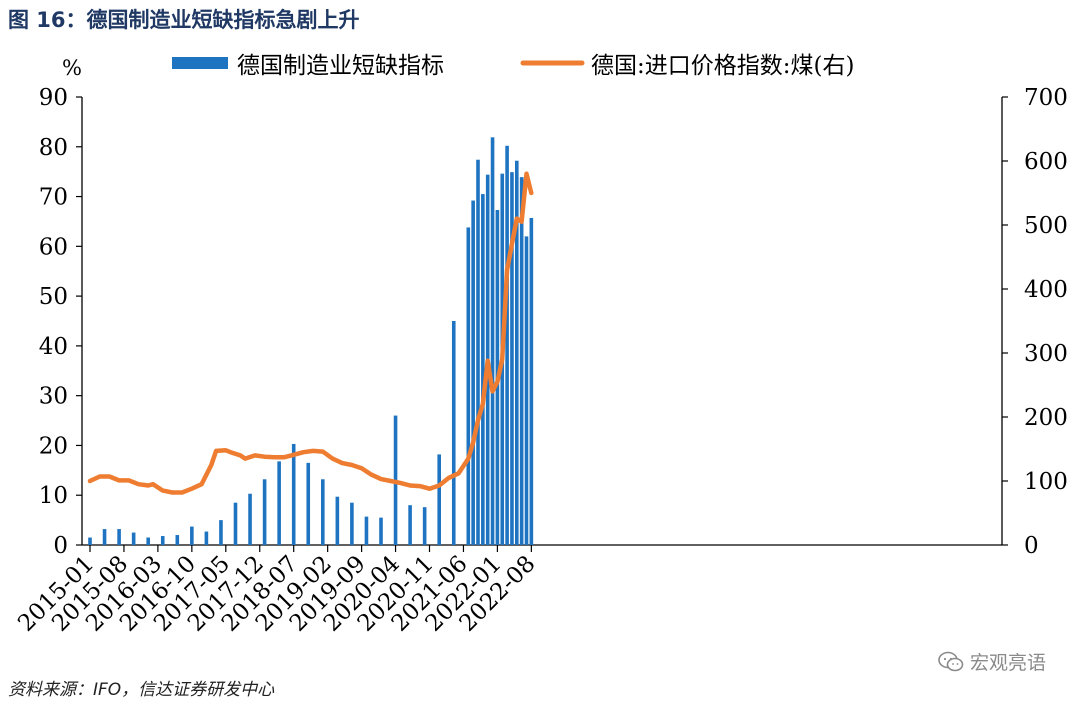  Describe the element at coordinates (513, 66) in the screenshot. I see `legend: 德国制造业短缺指标 德国:进口价格指数:煤(右)` at that location.